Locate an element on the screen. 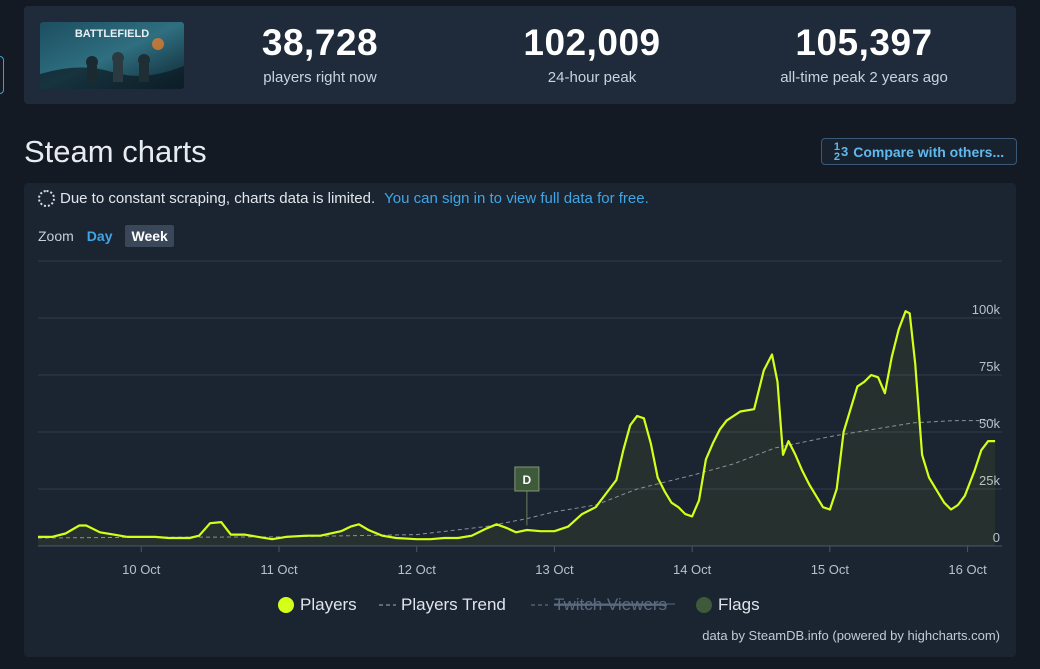  legend-players-label: Players is located at coordinates (328, 604).